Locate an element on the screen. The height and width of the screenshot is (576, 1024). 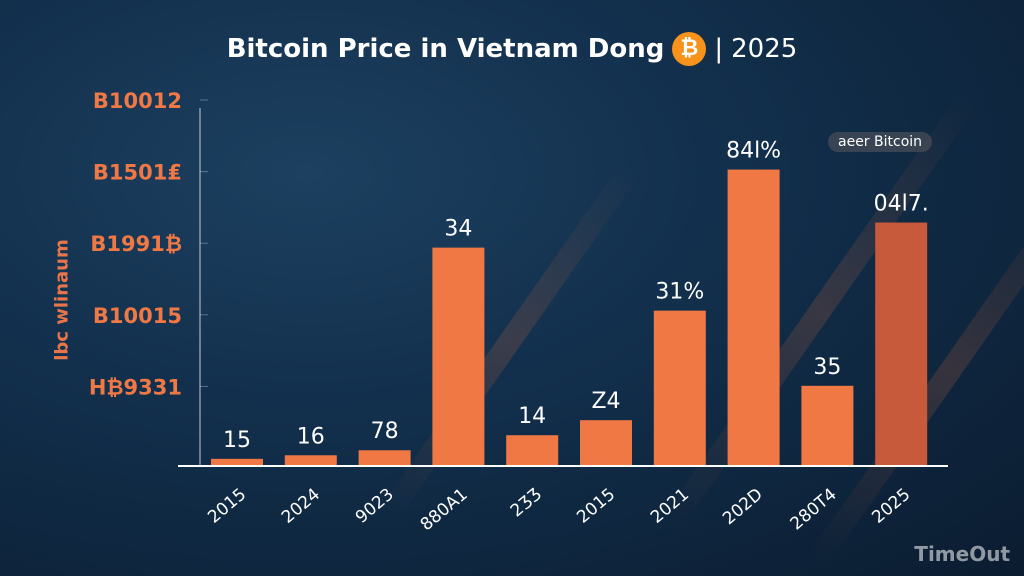
x-tick-label: 2021 is located at coordinates (670, 506).